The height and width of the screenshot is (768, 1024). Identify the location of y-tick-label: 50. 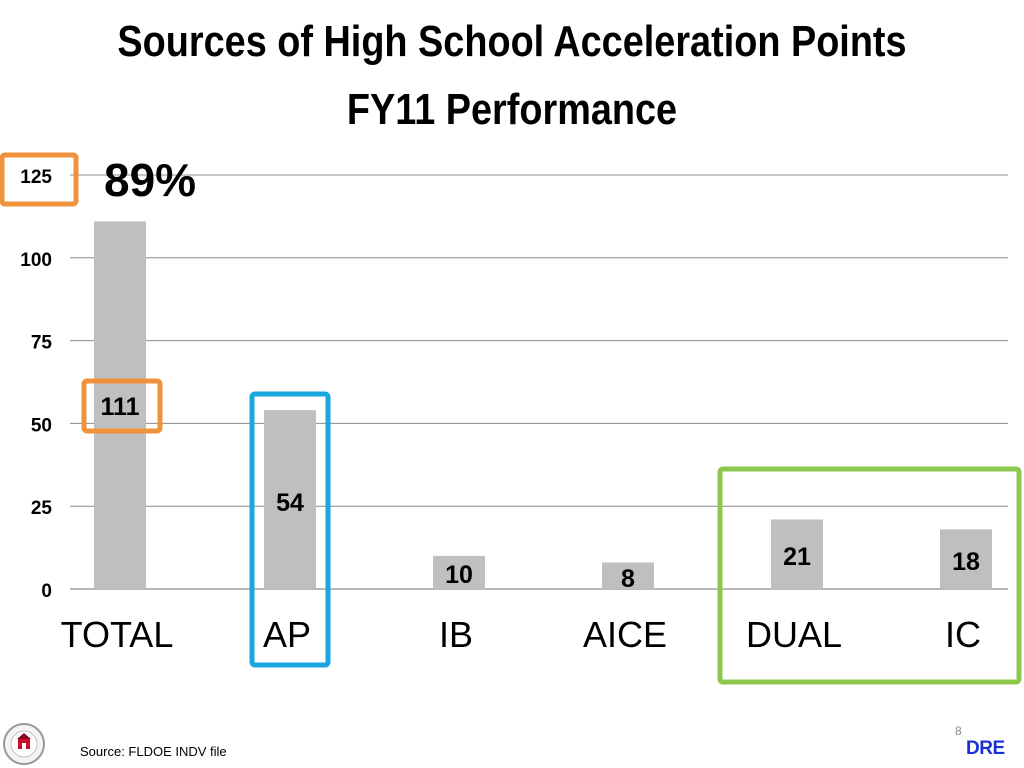
(41, 425).